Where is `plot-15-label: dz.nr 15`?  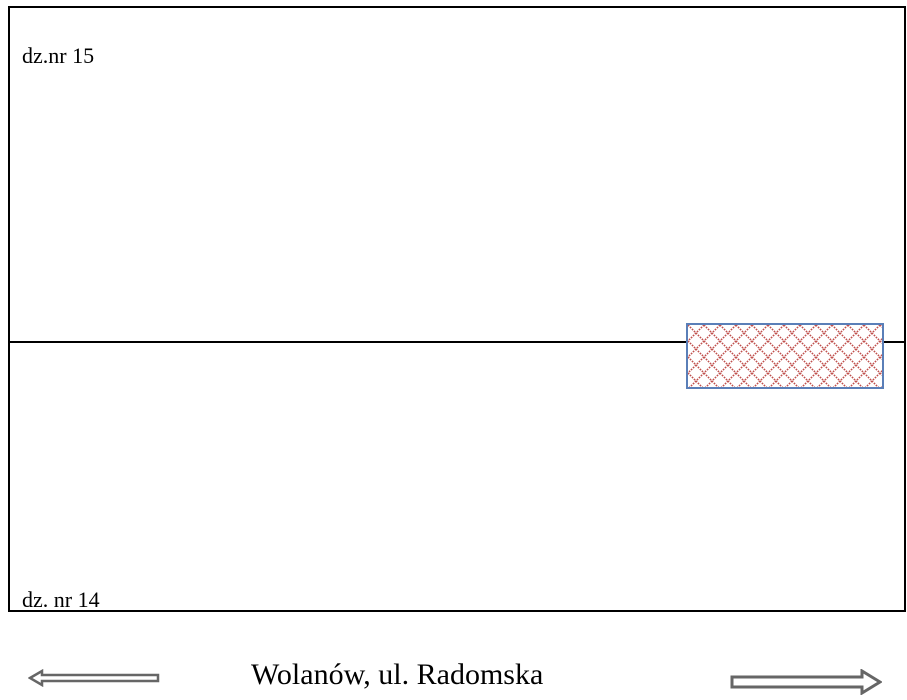
plot-15-label: dz.nr 15 is located at coordinates (58, 55).